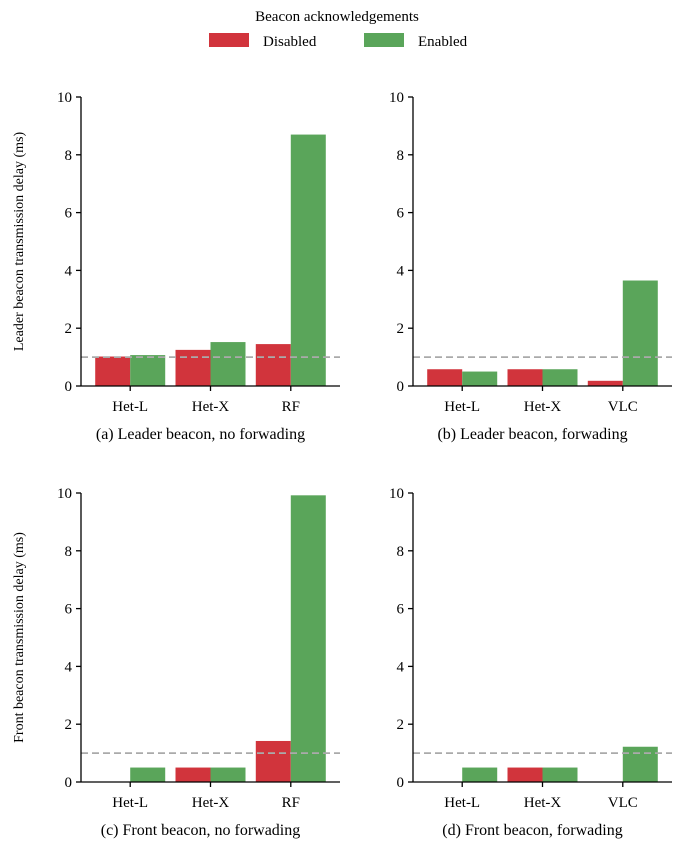 The width and height of the screenshot is (675, 850). I want to click on panel-caption: (b) Leader beacon, forwading, so click(532, 434).